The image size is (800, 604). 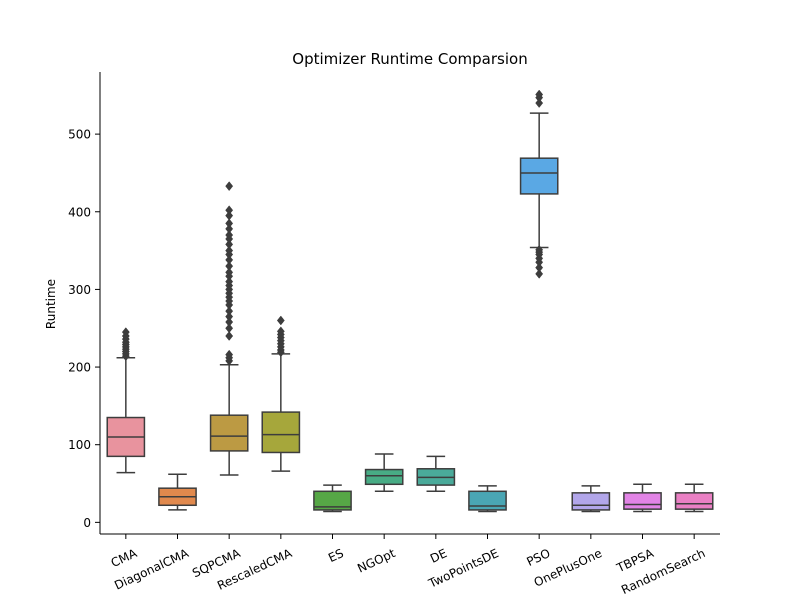 I want to click on box-oneplusone, so click(x=591, y=499).